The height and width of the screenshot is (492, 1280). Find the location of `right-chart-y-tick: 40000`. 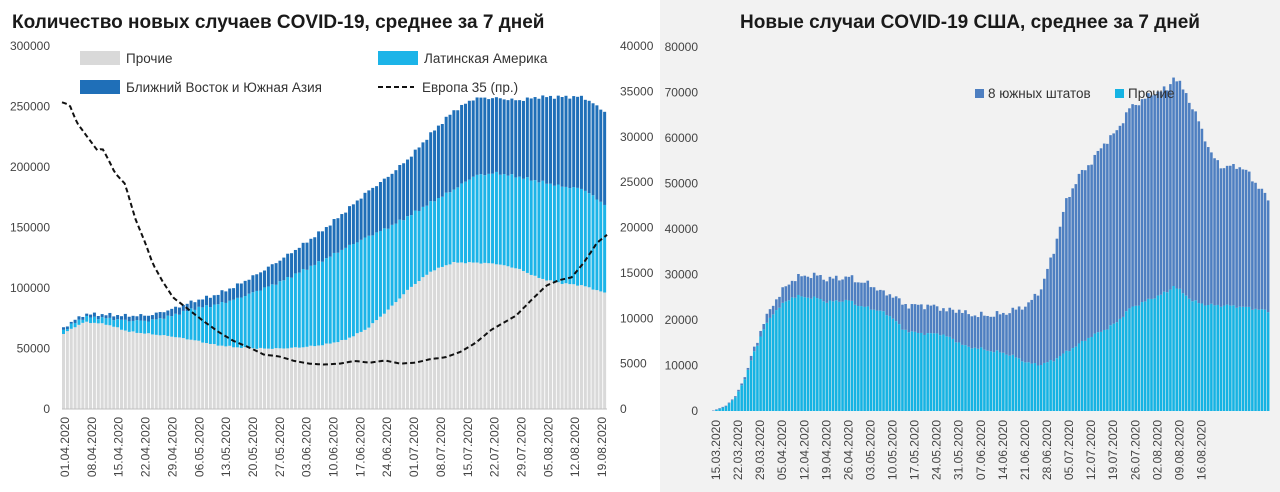

right-chart-y-tick: 40000 is located at coordinates (682, 229).